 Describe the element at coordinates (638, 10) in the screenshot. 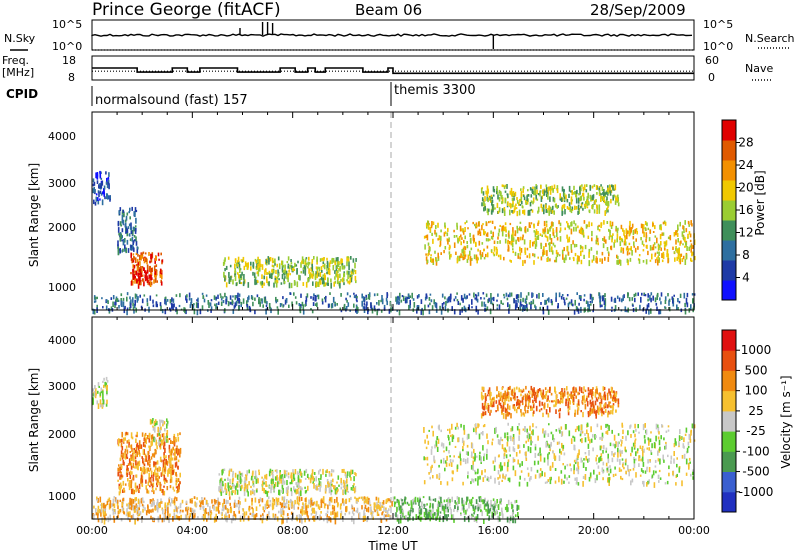

I see `date-label: 28/Sep/2009` at that location.